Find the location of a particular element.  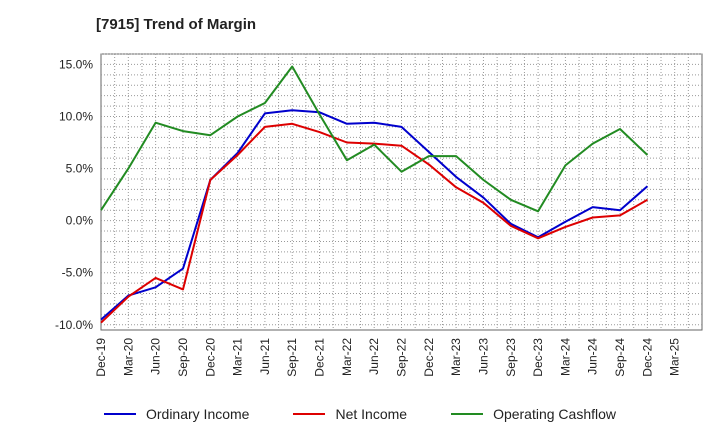

y-tick-label: 10.0% is located at coordinates (76, 116).